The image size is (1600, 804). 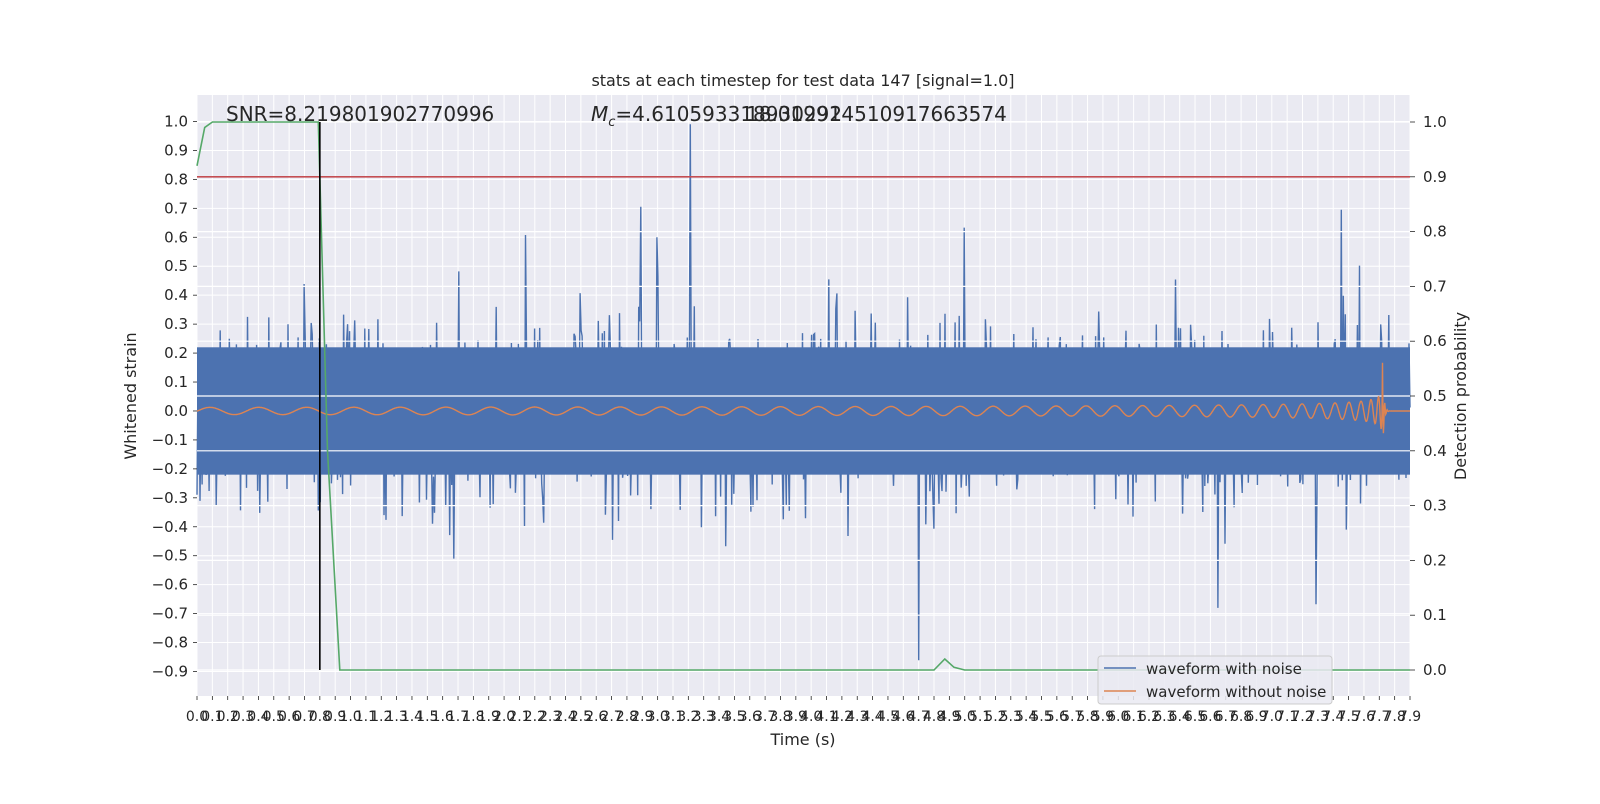 What do you see at coordinates (565, 717) in the screenshot?
I see `x-tick-label: 2.4` at bounding box center [565, 717].